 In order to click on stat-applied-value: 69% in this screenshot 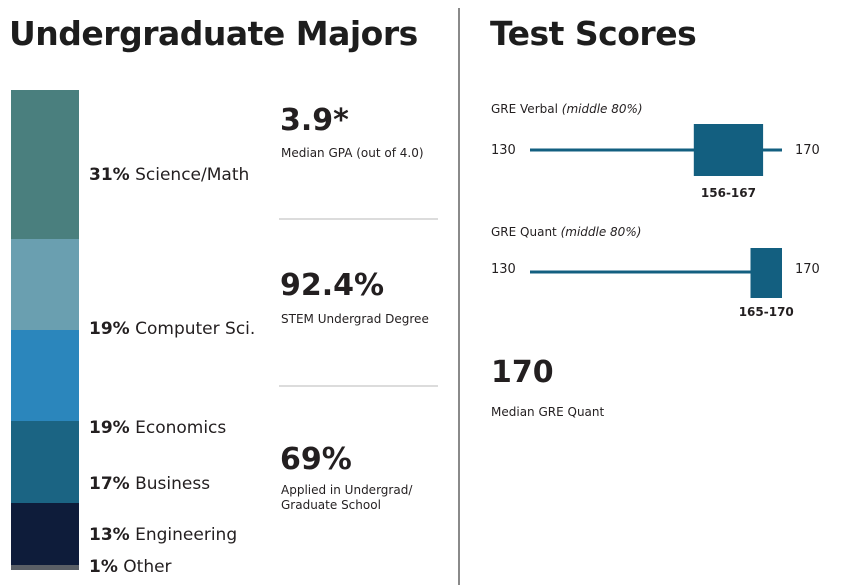, I will do `click(316, 459)`.